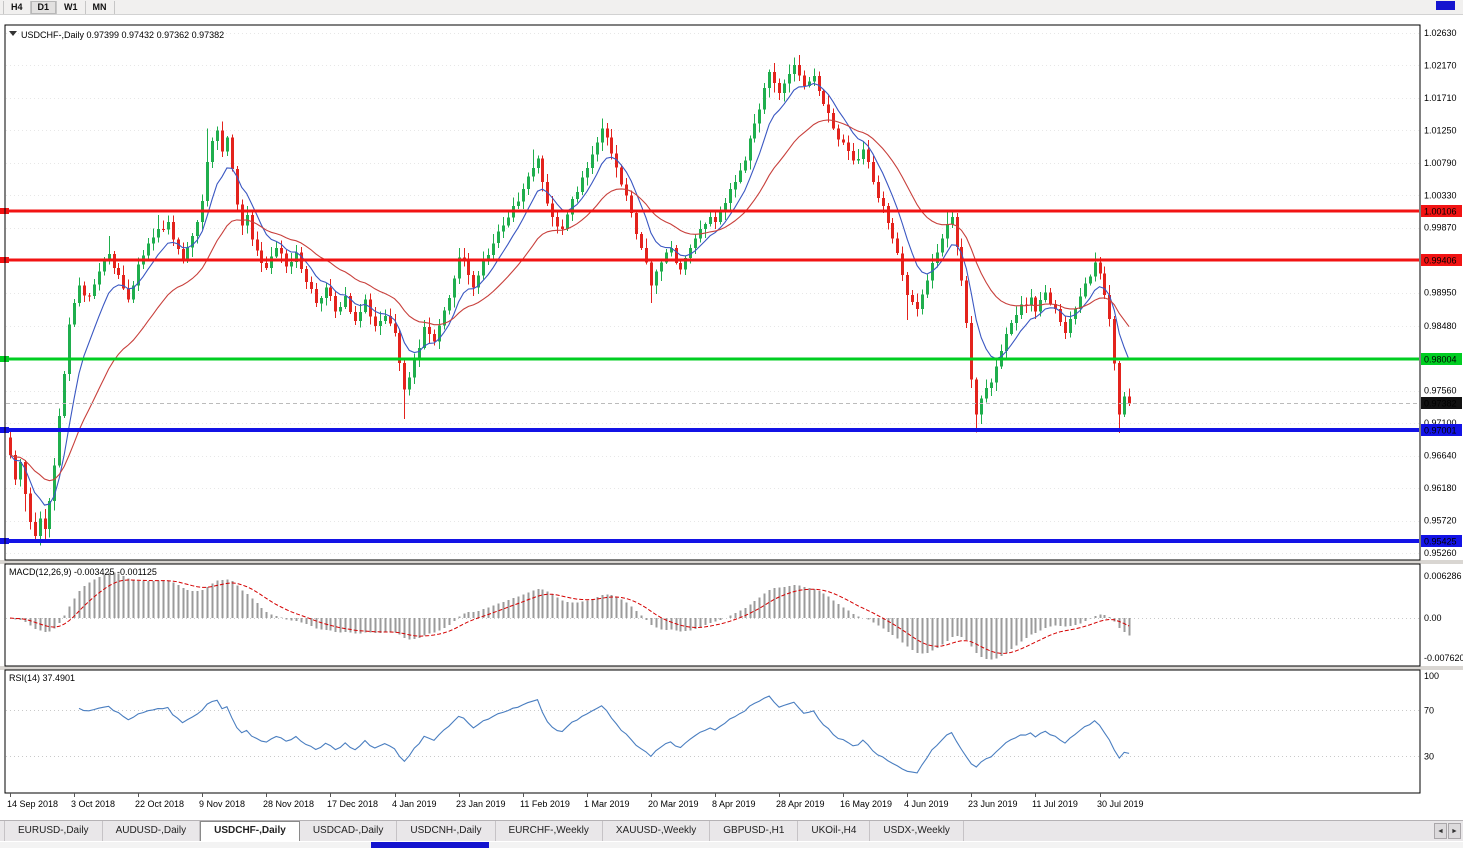  What do you see at coordinates (13, 33) in the screenshot?
I see `symbol-dropdown-icon` at bounding box center [13, 33].